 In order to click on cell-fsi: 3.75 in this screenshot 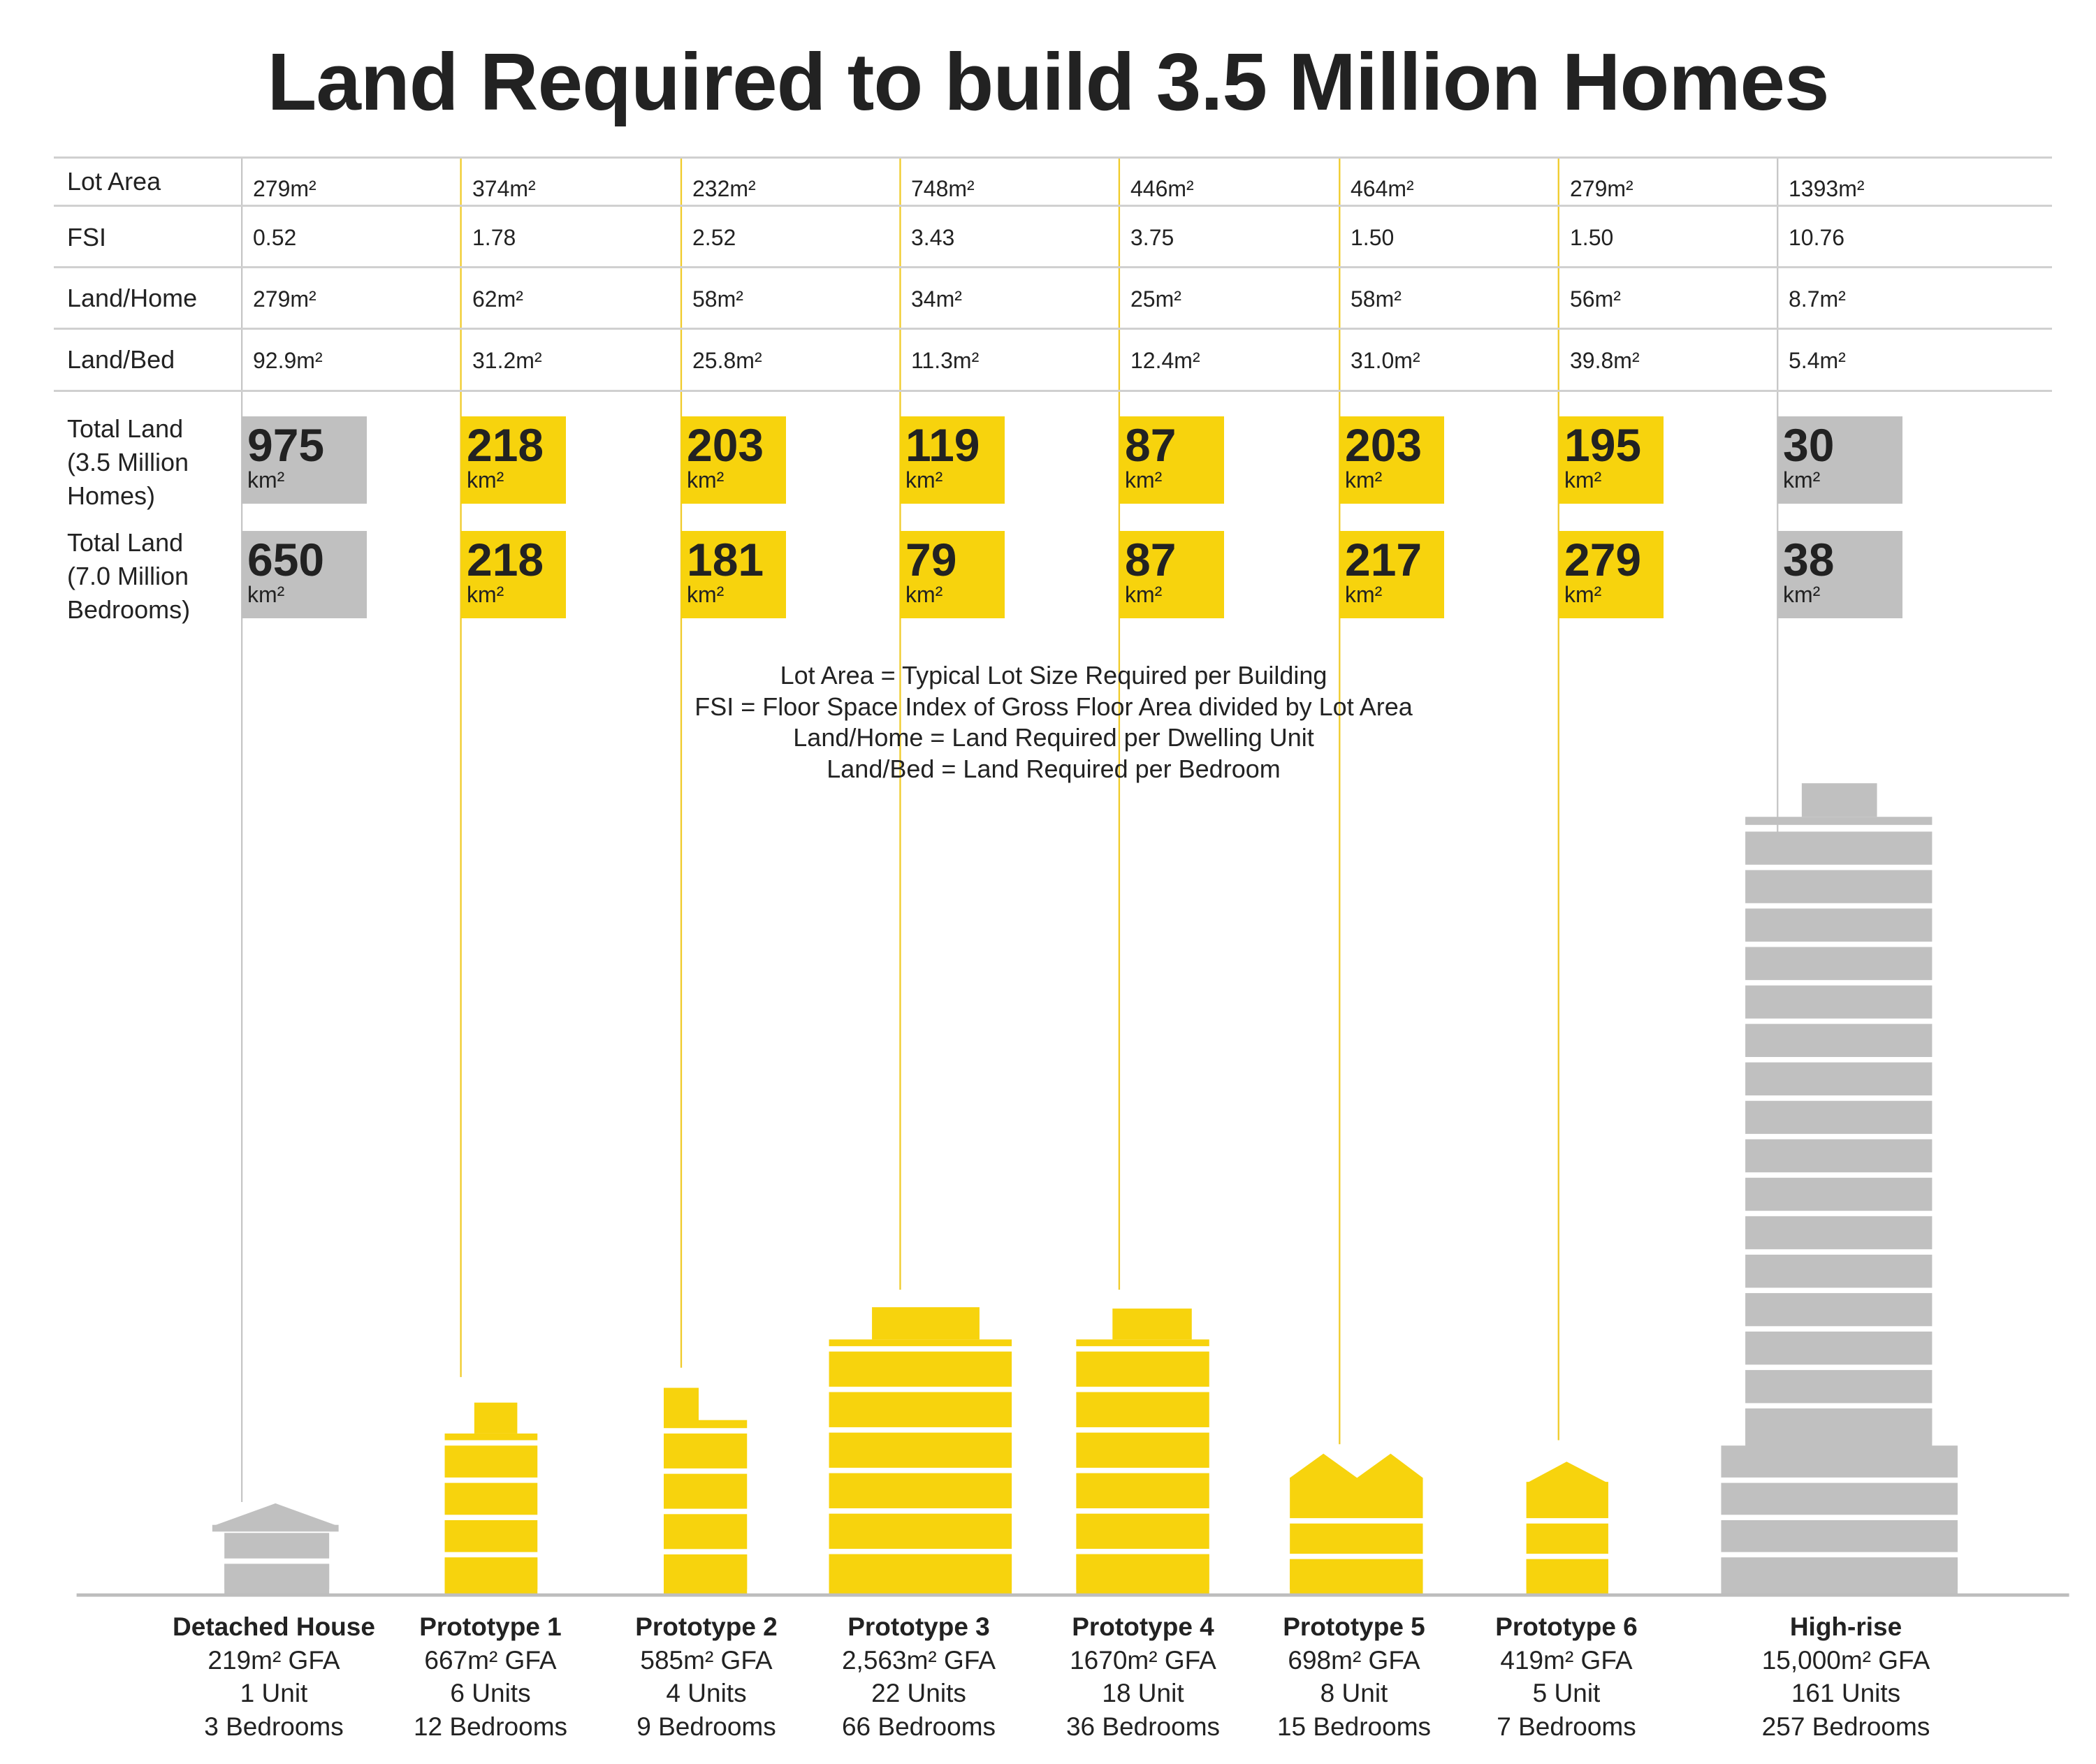, I will do `click(1152, 237)`.